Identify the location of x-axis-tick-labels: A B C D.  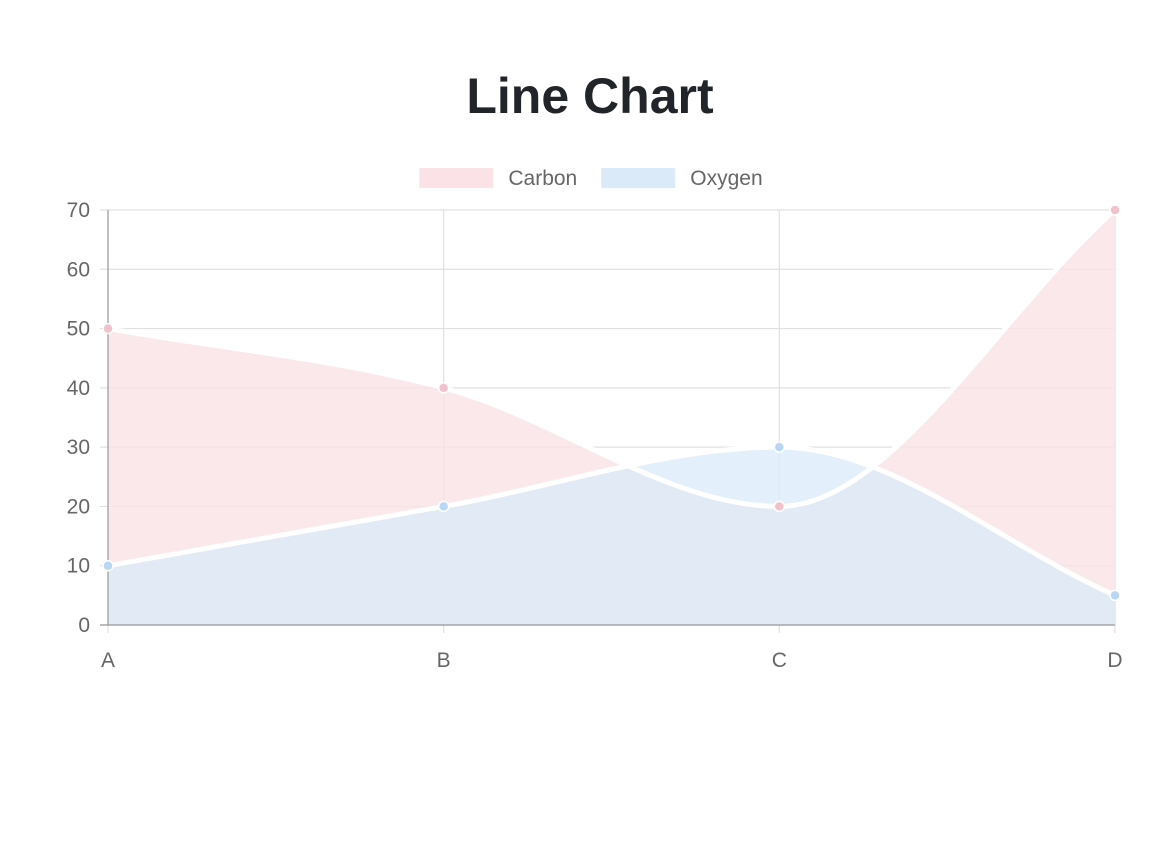
(612, 660).